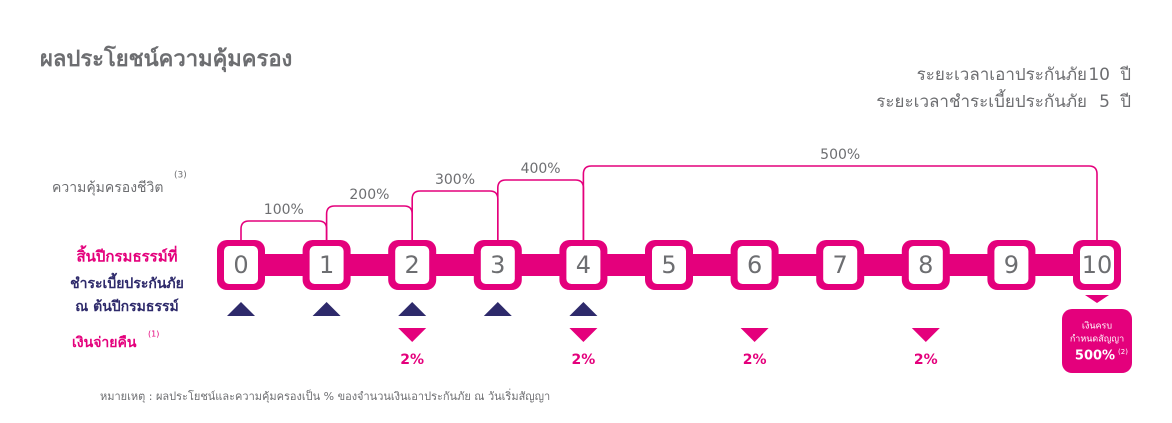 Image resolution: width=1172 pixels, height=423 pixels. I want to click on year-number: 4, so click(583, 265).